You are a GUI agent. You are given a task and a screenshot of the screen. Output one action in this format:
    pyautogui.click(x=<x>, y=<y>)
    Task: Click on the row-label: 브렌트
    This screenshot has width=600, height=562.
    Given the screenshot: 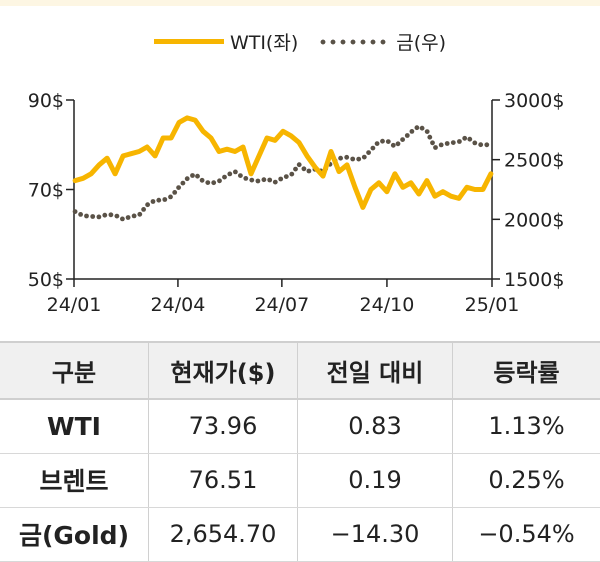 What is the action you would take?
    pyautogui.click(x=74, y=480)
    